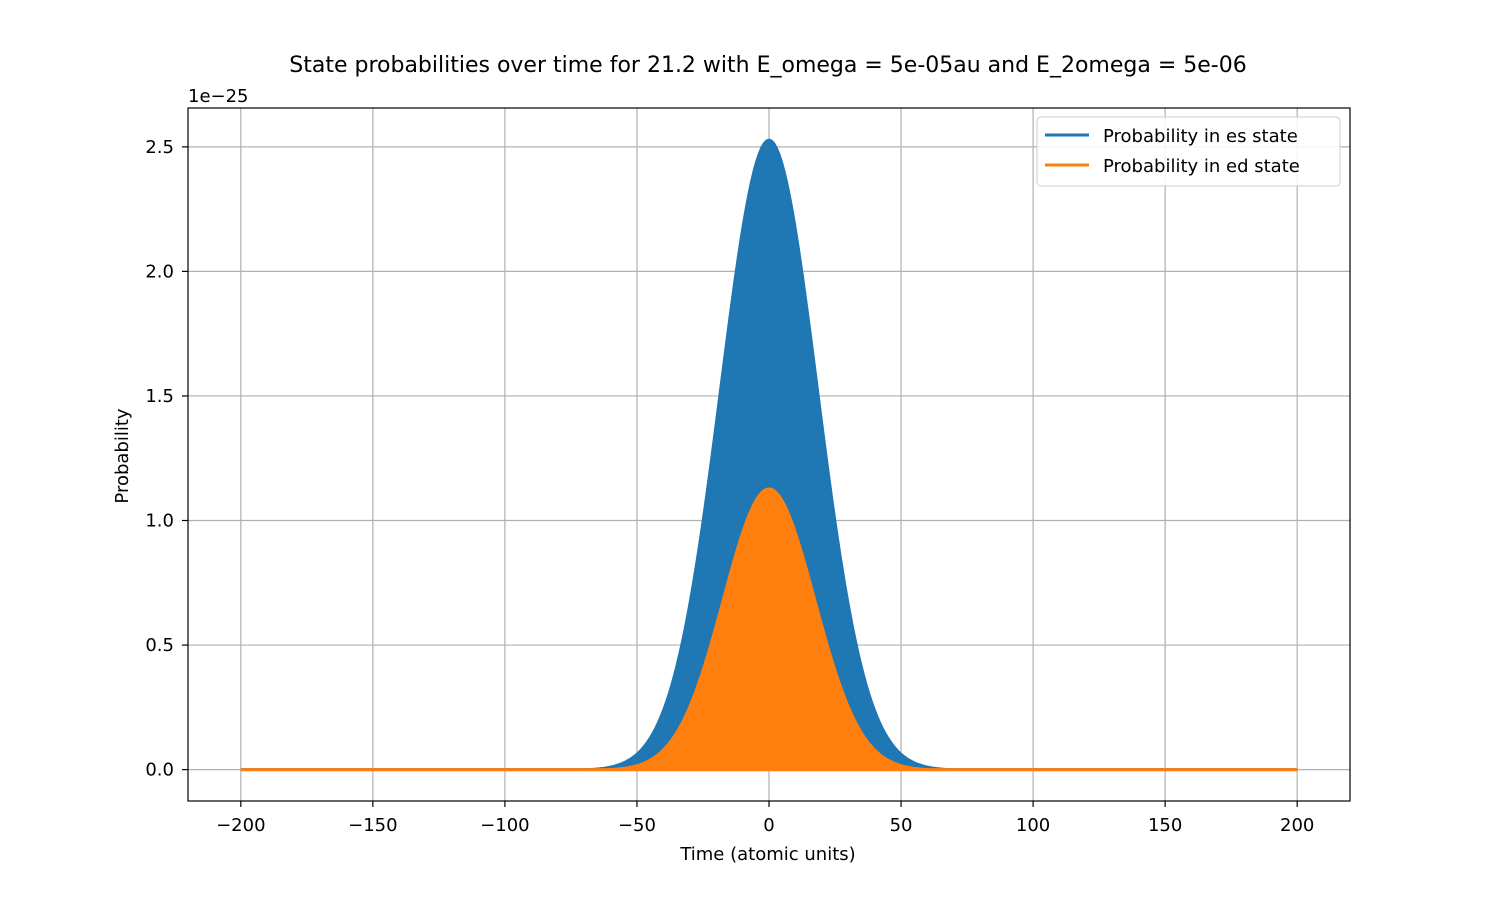  I want to click on x-tick-label: −100, so click(504, 825).